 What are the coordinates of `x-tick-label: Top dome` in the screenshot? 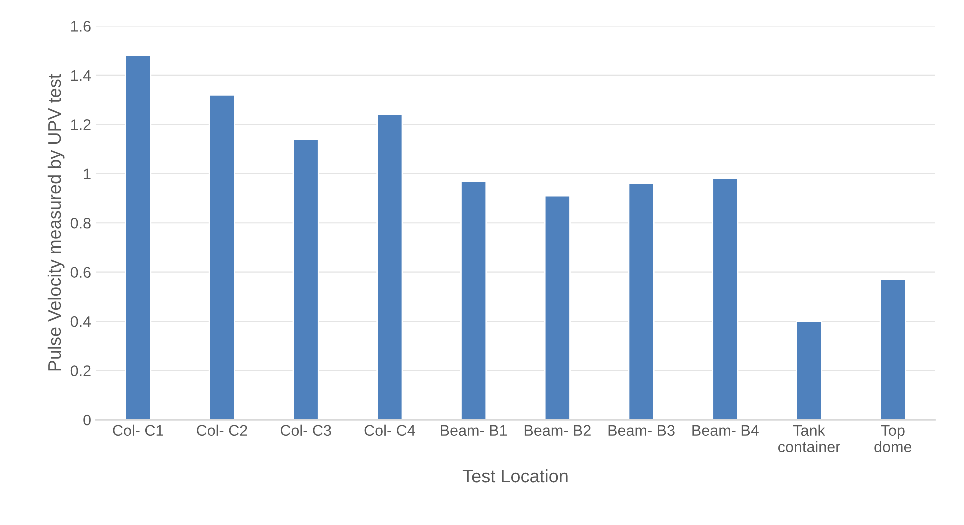 It's located at (893, 439).